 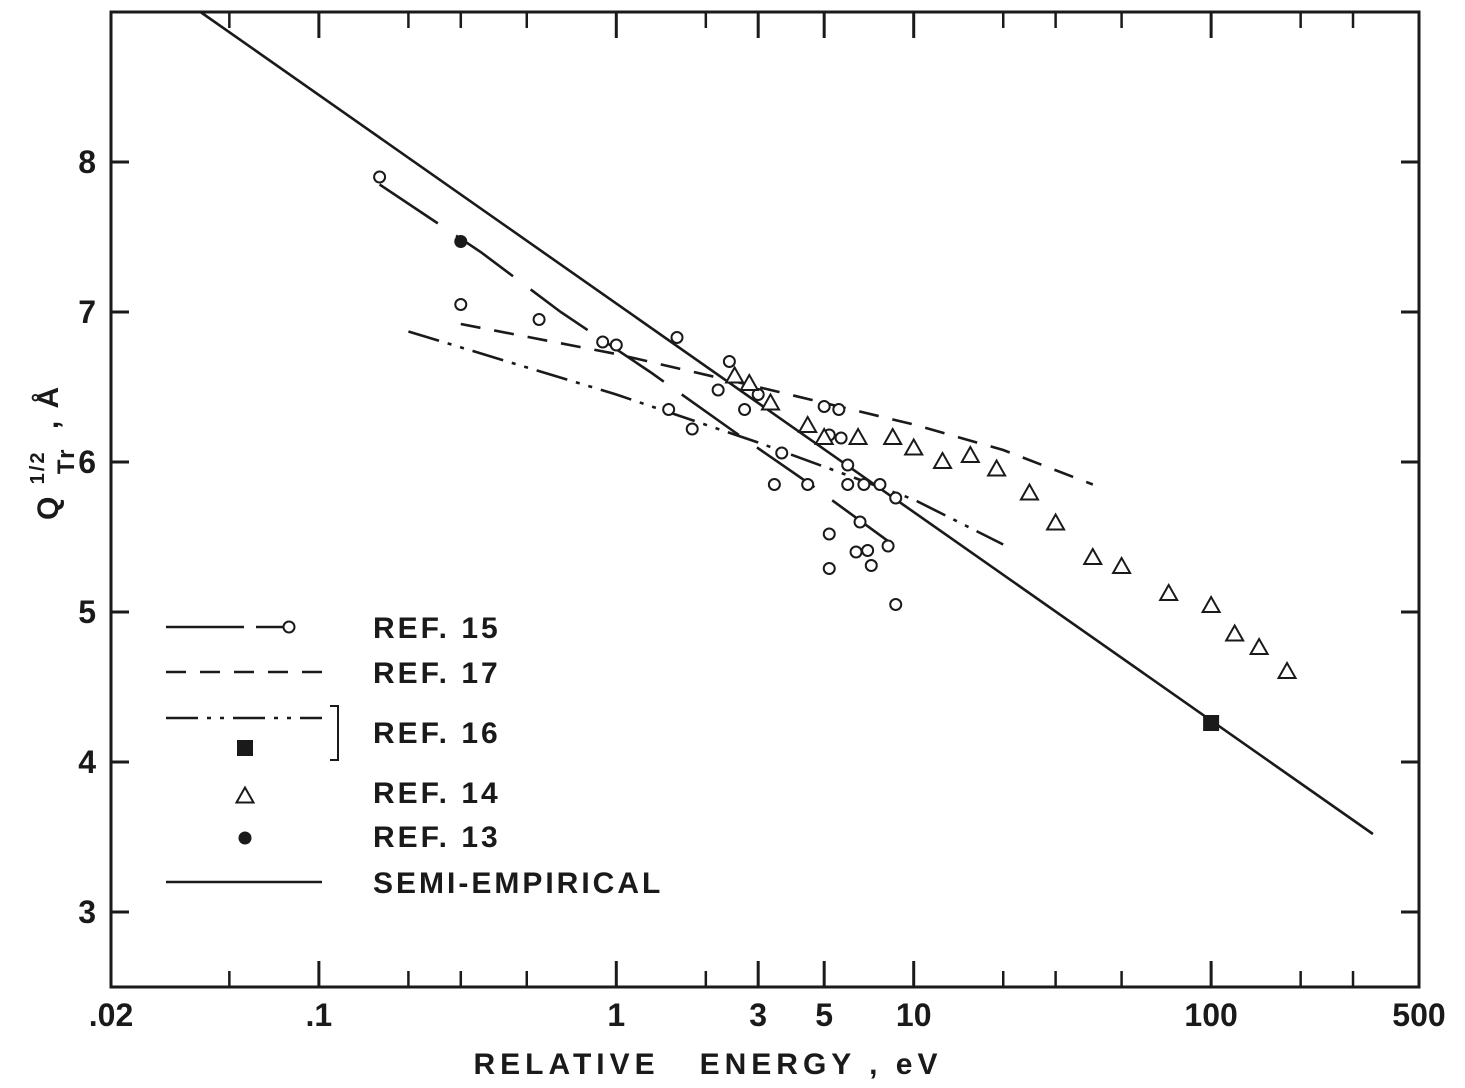 I want to click on y-axis-title: Q 1/2 Tr , Å, so click(x=49, y=452).